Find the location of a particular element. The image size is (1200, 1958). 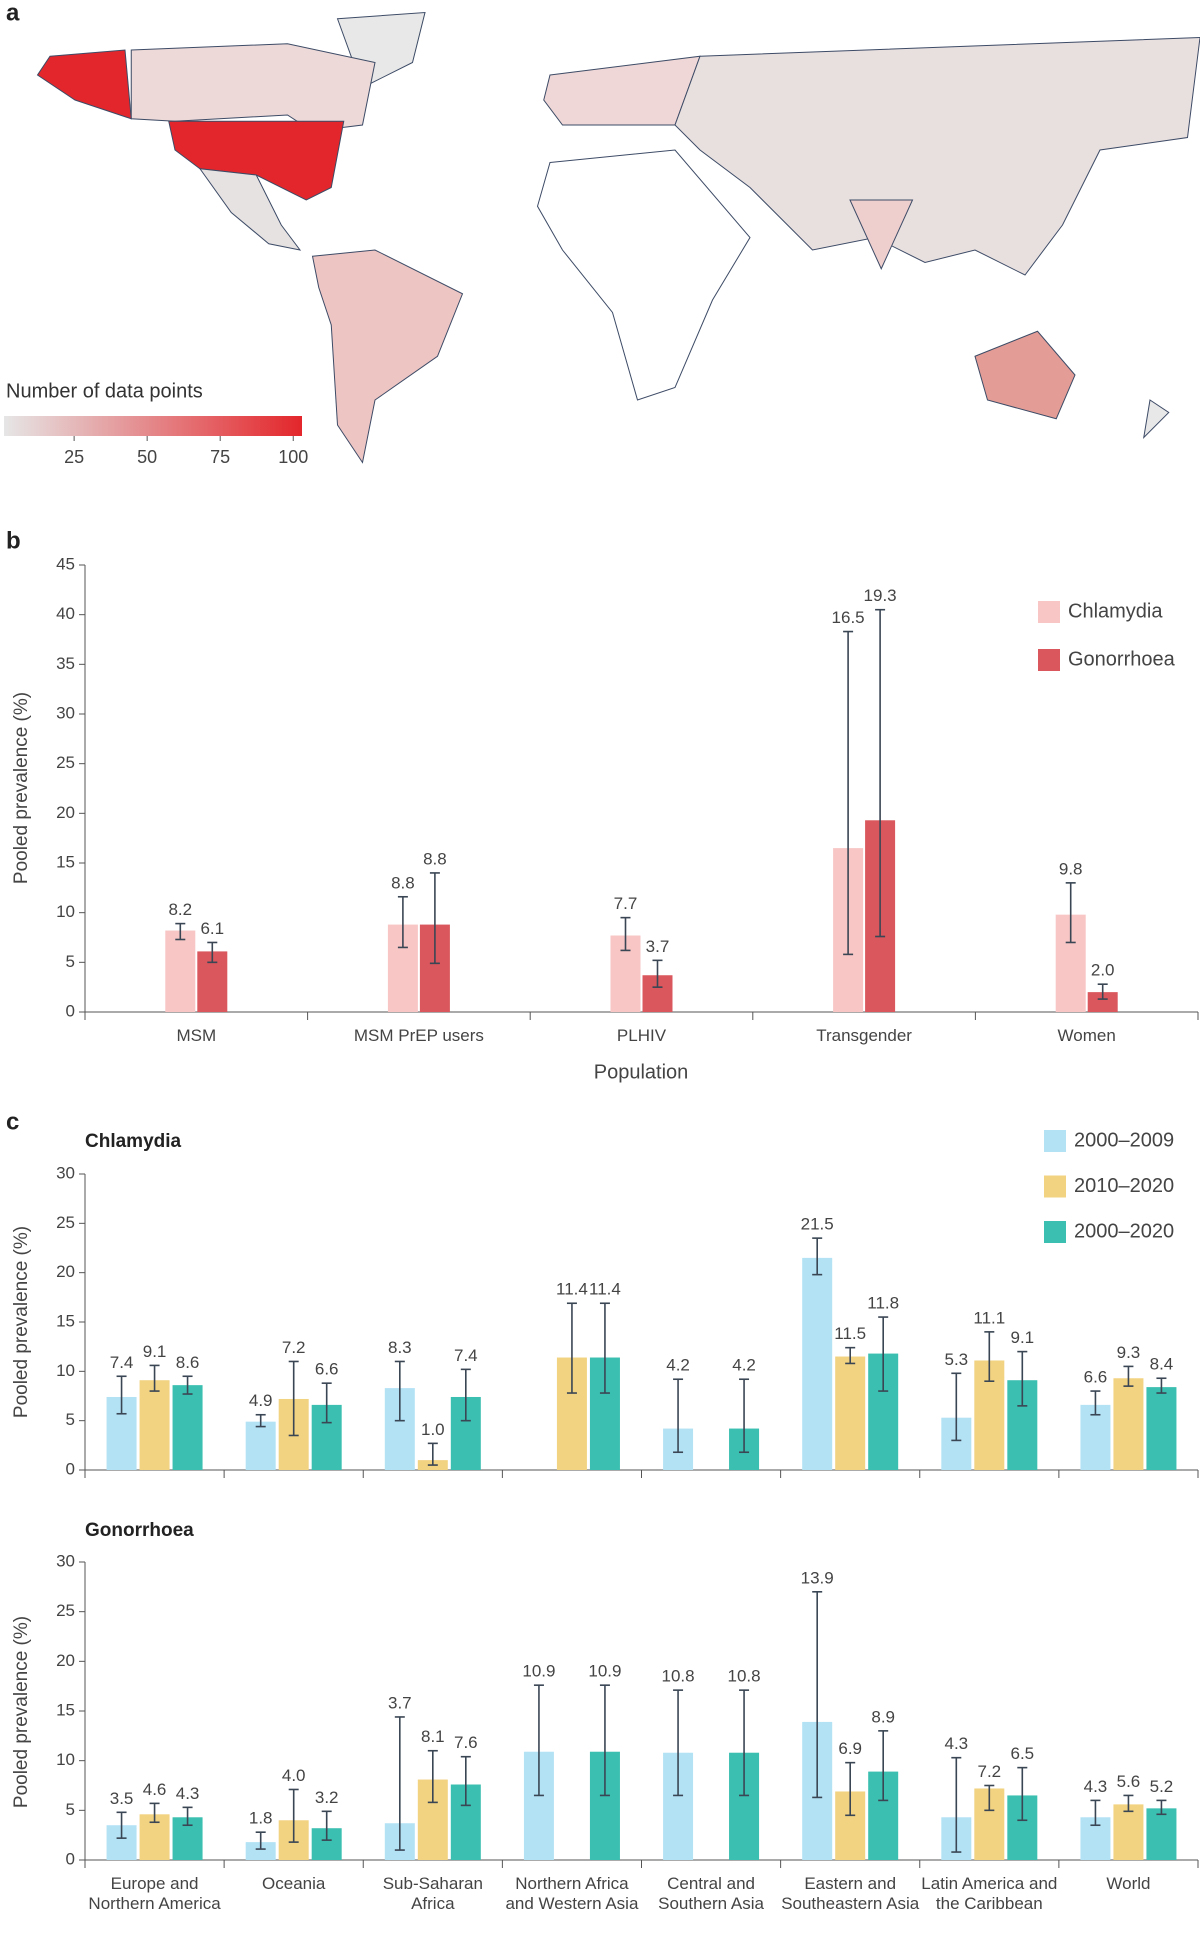

x-tick-label-box: Oceania is located at coordinates (294, 1883).